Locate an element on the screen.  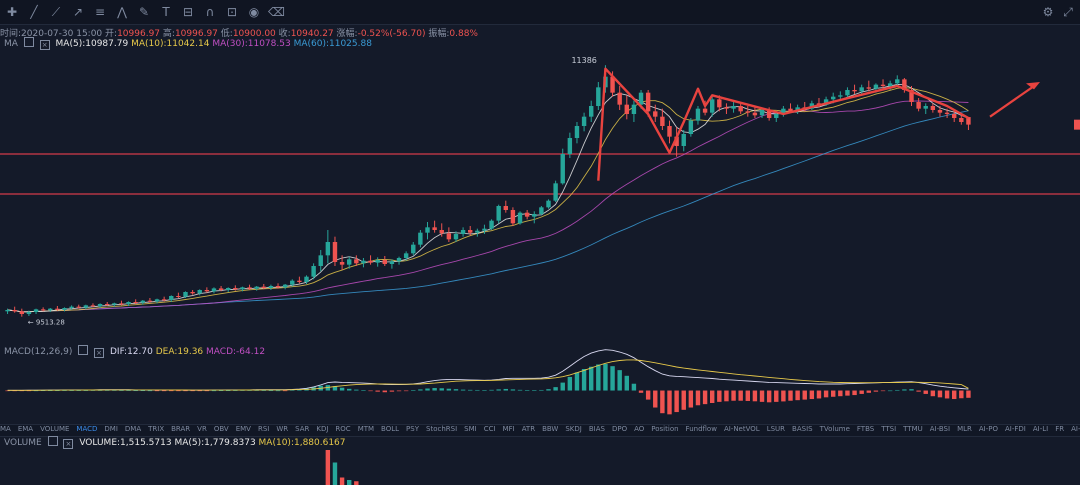
indicator-tab: BIAS is located at coordinates (596, 429).